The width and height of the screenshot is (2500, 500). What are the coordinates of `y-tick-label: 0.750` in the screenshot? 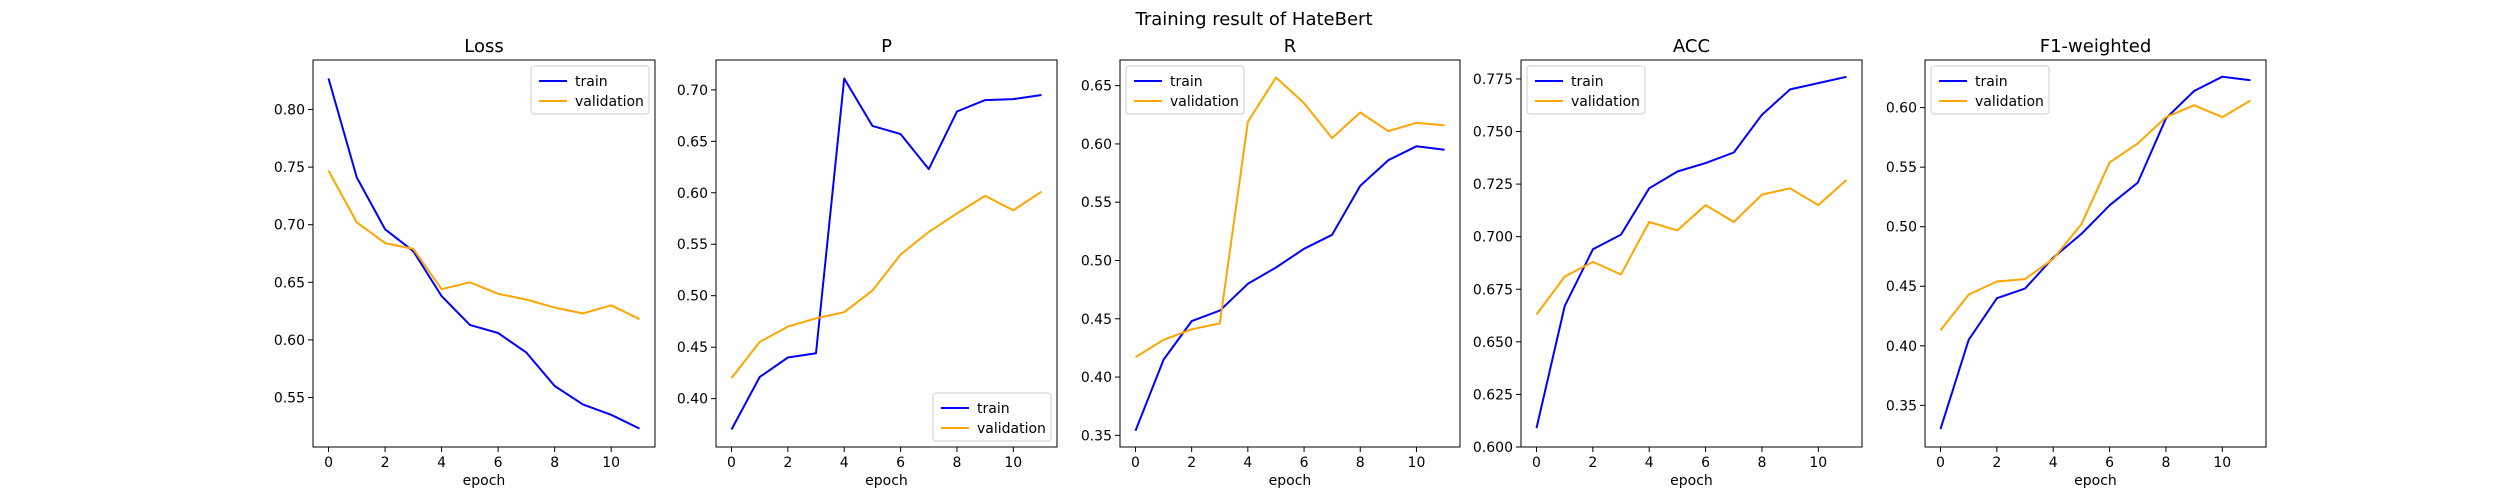 It's located at (1493, 133).